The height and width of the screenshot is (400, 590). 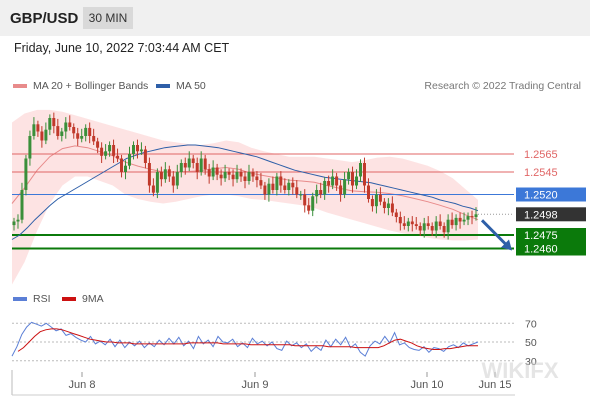 What do you see at coordinates (426, 385) in the screenshot?
I see `x-tick-label: Jun 10` at bounding box center [426, 385].